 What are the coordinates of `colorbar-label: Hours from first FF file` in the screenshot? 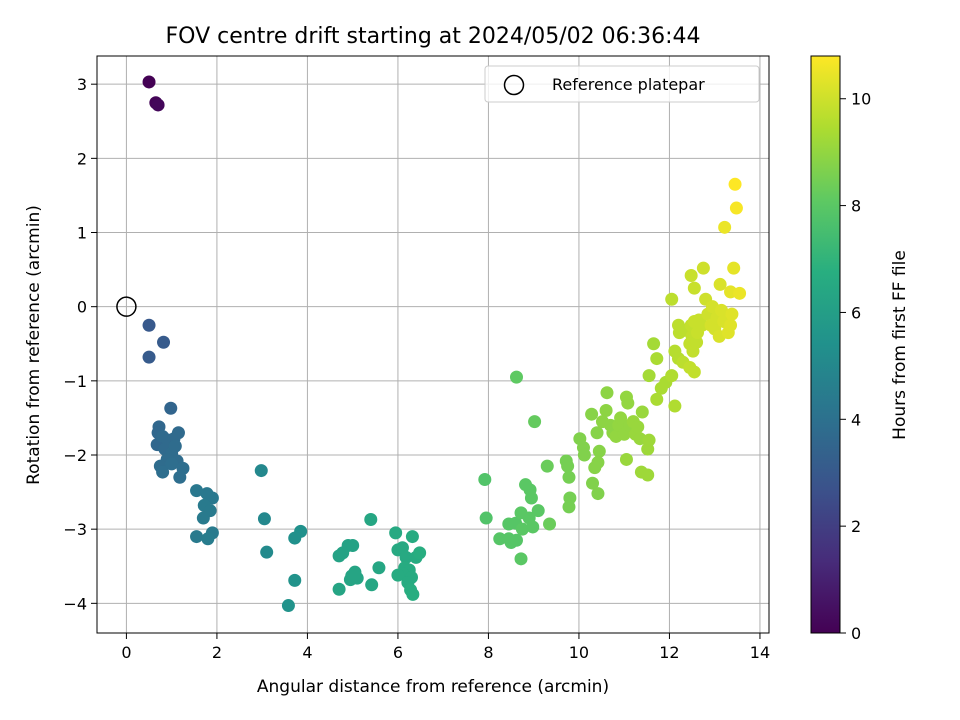 It's located at (900, 345).